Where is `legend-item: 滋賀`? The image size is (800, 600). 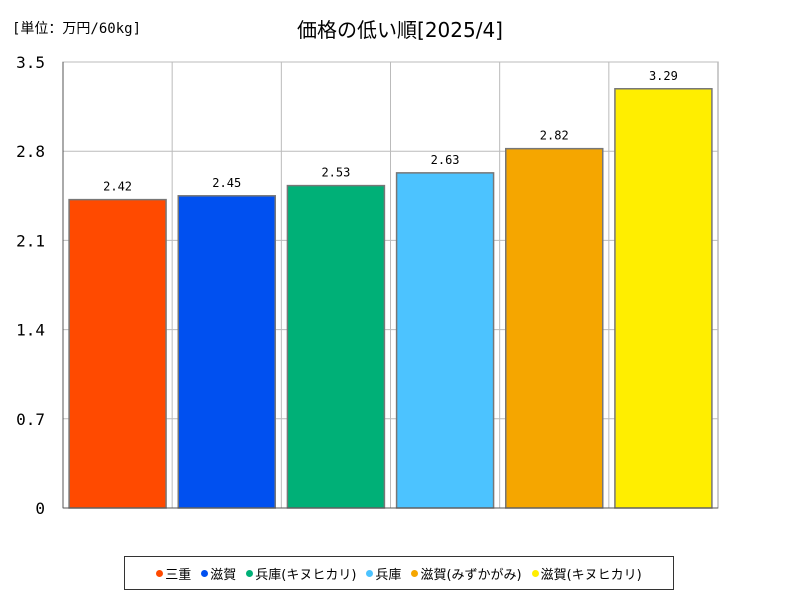 legend-item: 滋賀 is located at coordinates (218, 573).